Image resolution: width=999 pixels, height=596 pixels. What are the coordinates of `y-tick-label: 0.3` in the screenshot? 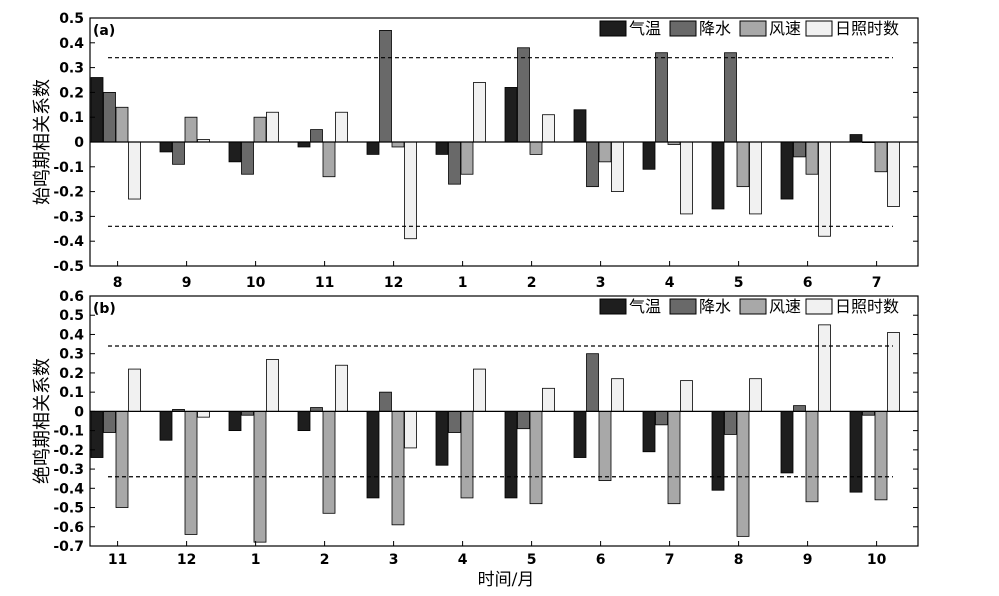 It's located at (71, 69).